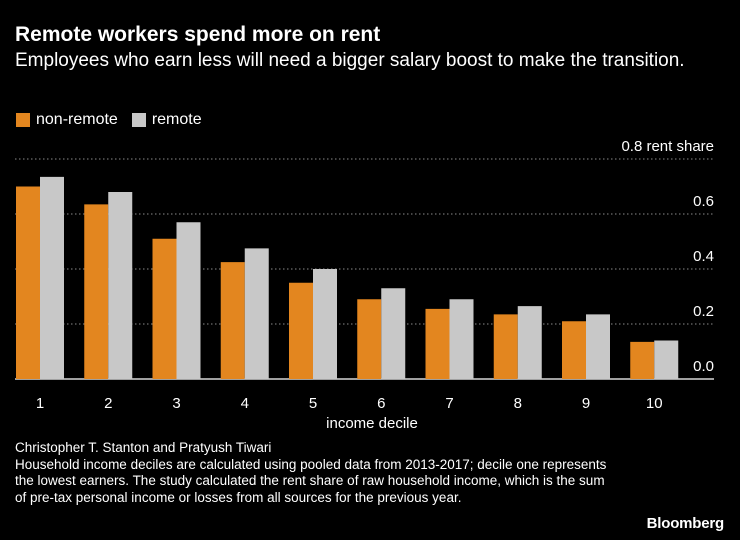 Image resolution: width=740 pixels, height=540 pixels. Describe the element at coordinates (703, 311) in the screenshot. I see `y-tick-label-1: 0.2` at that location.